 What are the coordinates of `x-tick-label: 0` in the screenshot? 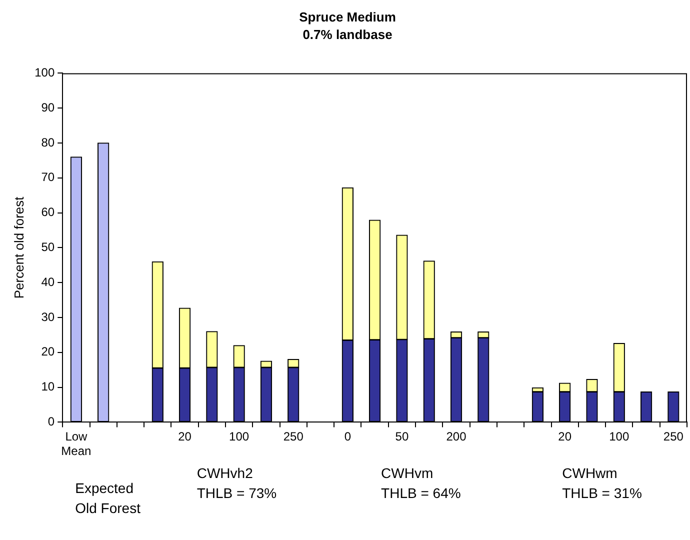 It's located at (348, 437).